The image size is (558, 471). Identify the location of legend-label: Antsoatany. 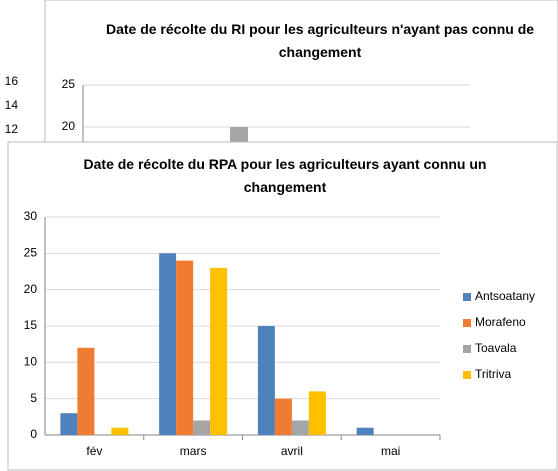
(505, 296).